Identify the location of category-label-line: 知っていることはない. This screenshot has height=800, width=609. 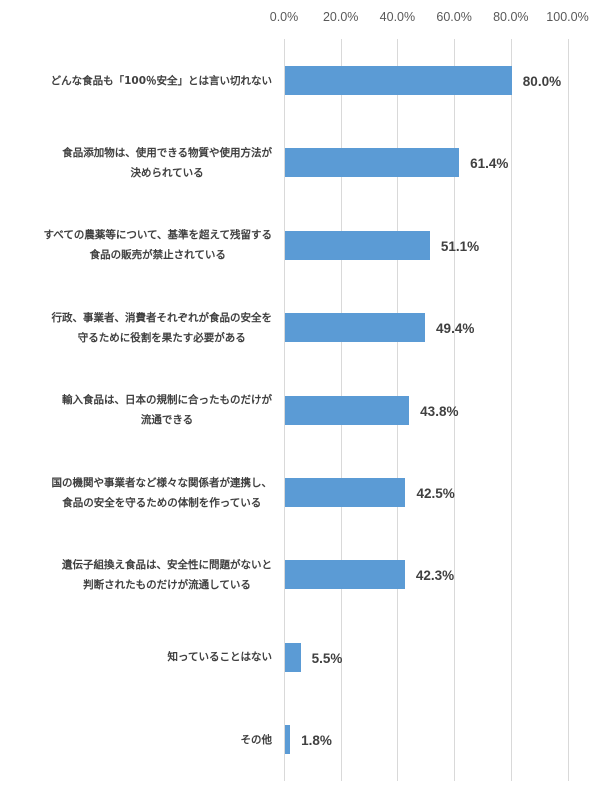
(219, 657).